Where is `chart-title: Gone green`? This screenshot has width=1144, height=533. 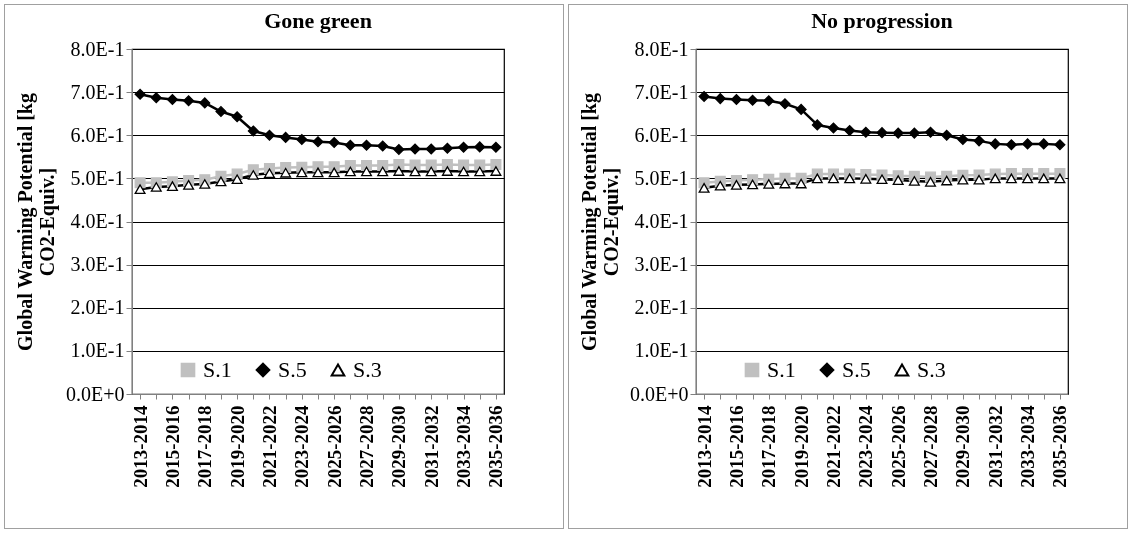
chart-title: Gone green is located at coordinates (318, 20).